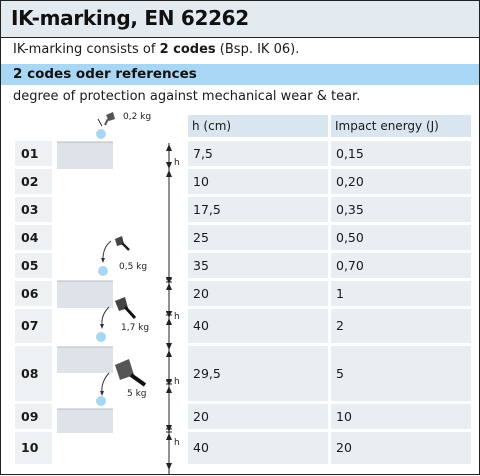  Describe the element at coordinates (169, 355) in the screenshot. I see `scale-ticks` at that location.